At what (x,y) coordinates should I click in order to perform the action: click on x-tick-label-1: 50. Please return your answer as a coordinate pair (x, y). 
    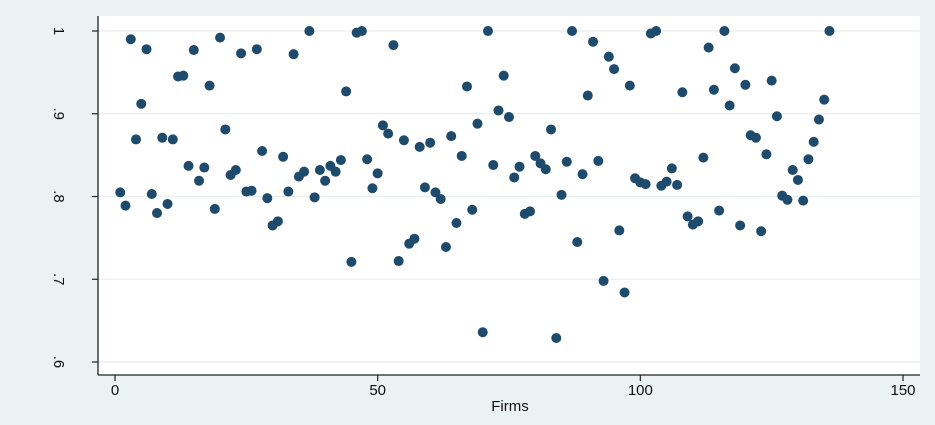
    Looking at the image, I should click on (377, 390).